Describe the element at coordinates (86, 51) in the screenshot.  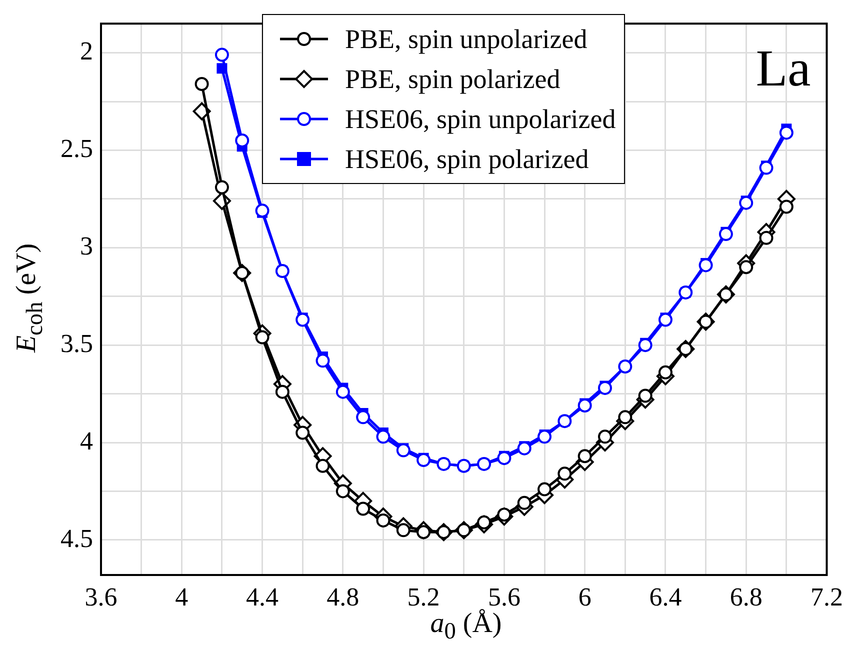
I see `y-tick-label: 2` at that location.